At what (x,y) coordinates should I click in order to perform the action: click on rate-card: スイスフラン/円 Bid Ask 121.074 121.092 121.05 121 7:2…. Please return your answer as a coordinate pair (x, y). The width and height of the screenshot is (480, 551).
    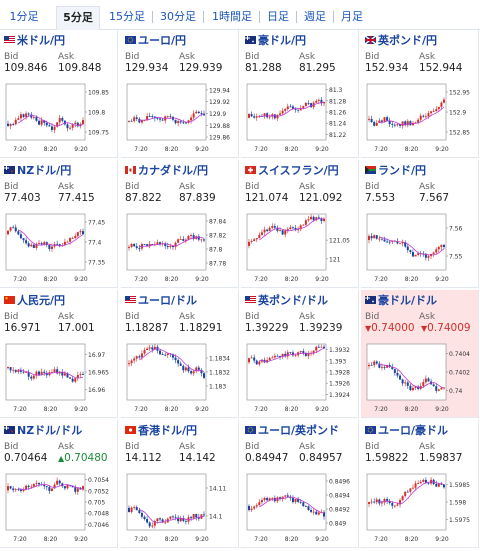
    Looking at the image, I should click on (300, 224).